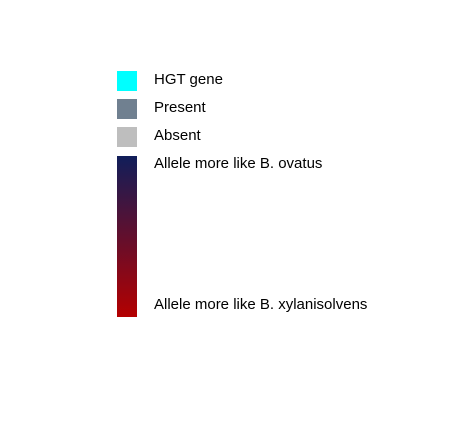 The width and height of the screenshot is (462, 425). Describe the element at coordinates (127, 137) in the screenshot. I see `absent-swatch` at that location.